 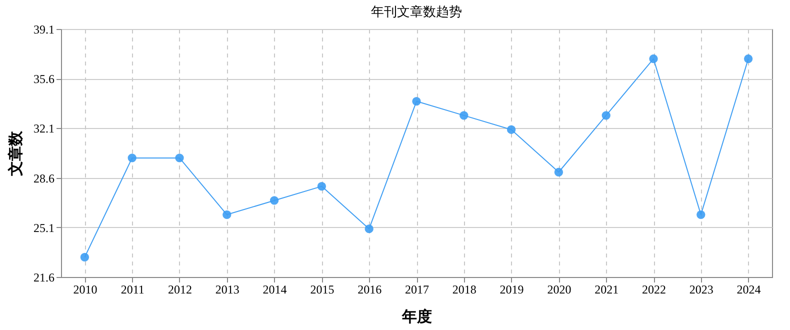 What do you see at coordinates (44, 277) in the screenshot?
I see `y-tick-label: 21.6` at bounding box center [44, 277].